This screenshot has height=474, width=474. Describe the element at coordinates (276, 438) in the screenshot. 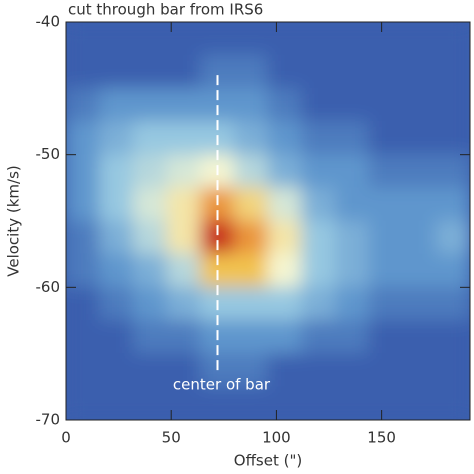

I see `x-tick-label: 100` at that location.